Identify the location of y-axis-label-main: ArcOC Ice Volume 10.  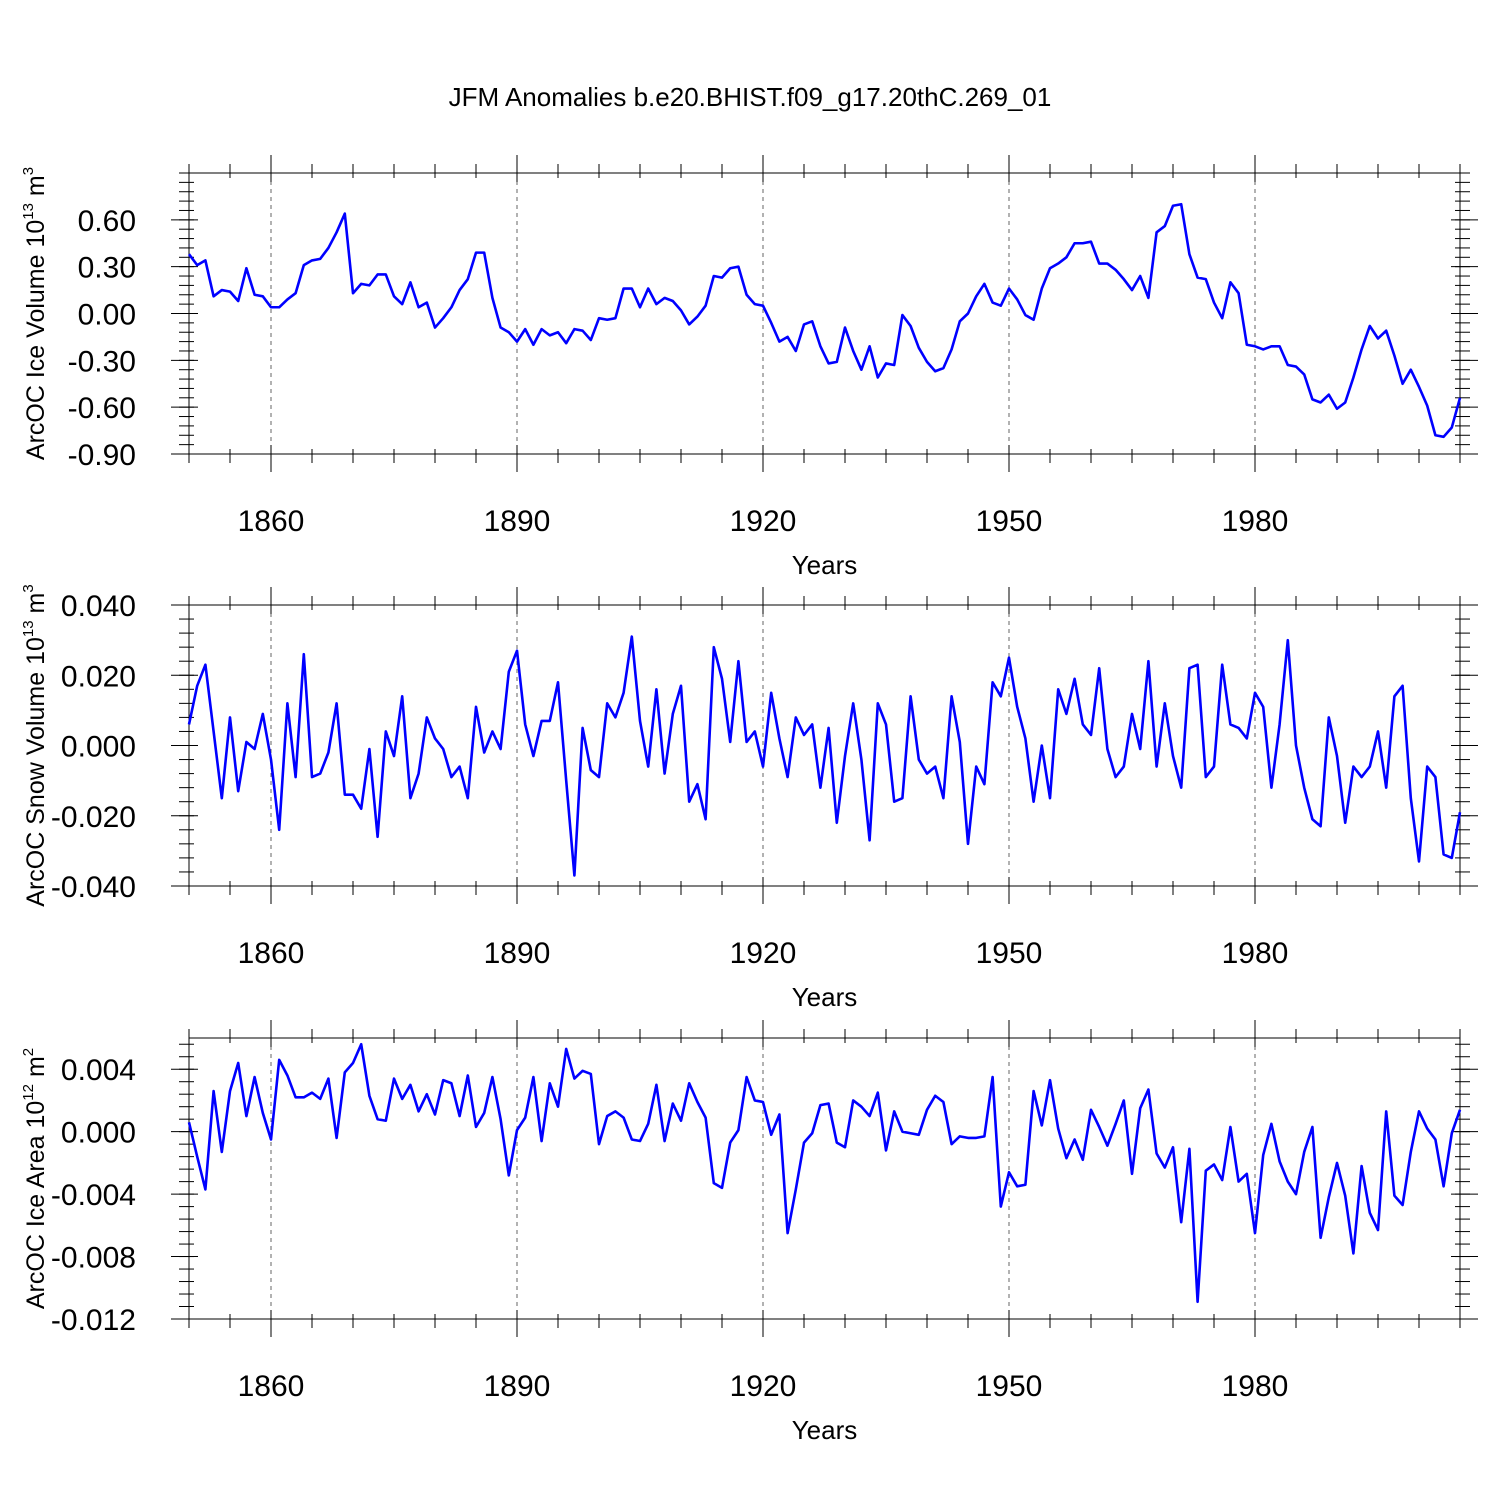
(36, 340).